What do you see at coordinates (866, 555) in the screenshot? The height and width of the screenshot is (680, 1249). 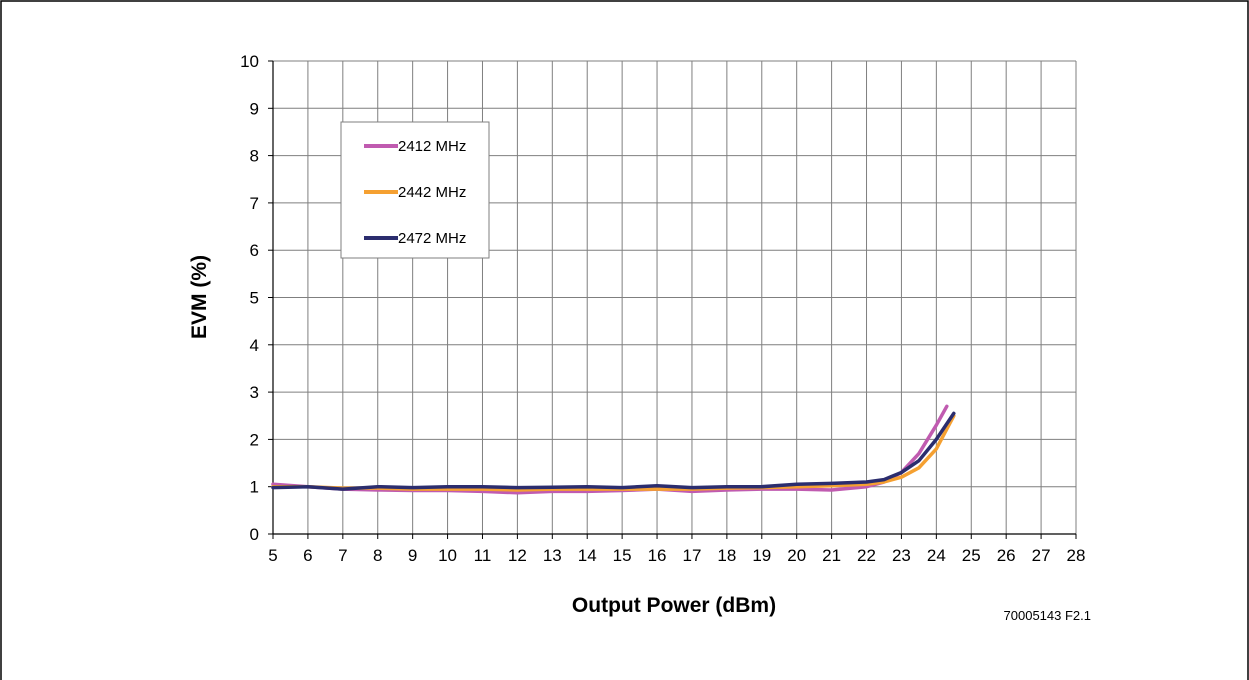 I see `x-tick-label: 22` at bounding box center [866, 555].